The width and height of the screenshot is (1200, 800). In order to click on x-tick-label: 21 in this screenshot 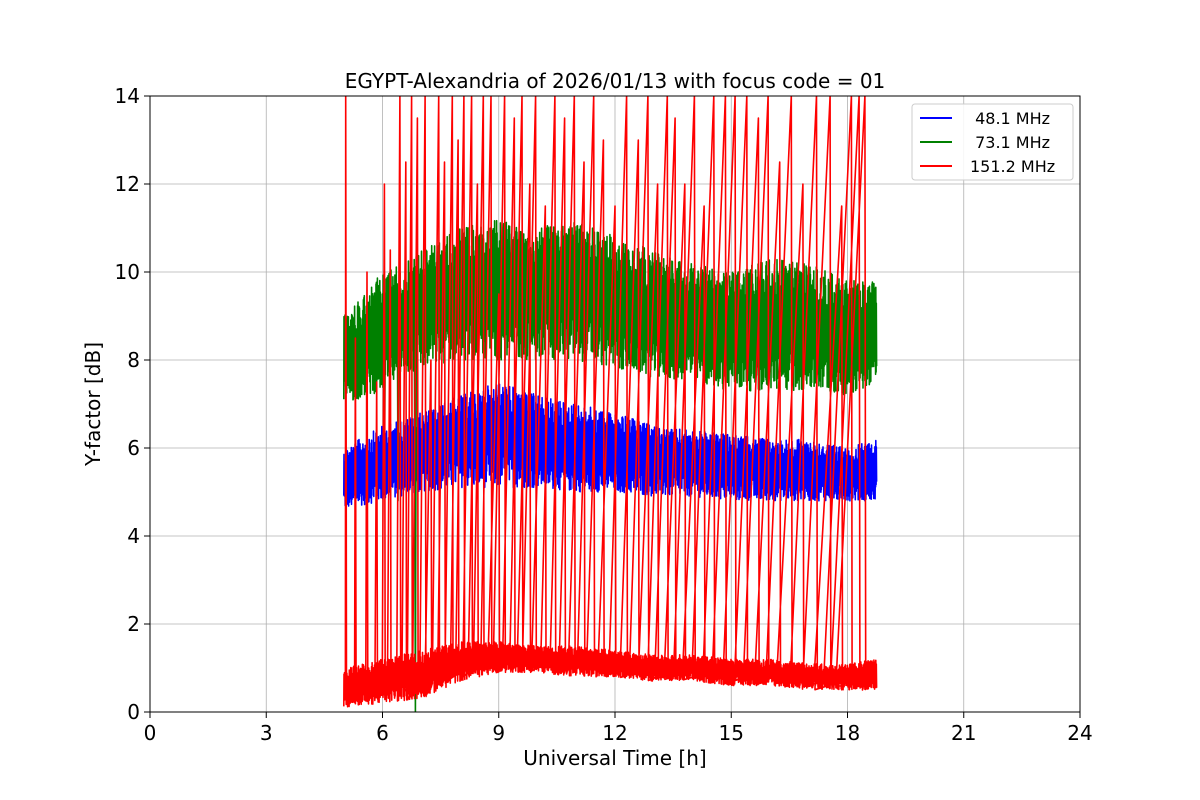, I will do `click(963, 733)`.